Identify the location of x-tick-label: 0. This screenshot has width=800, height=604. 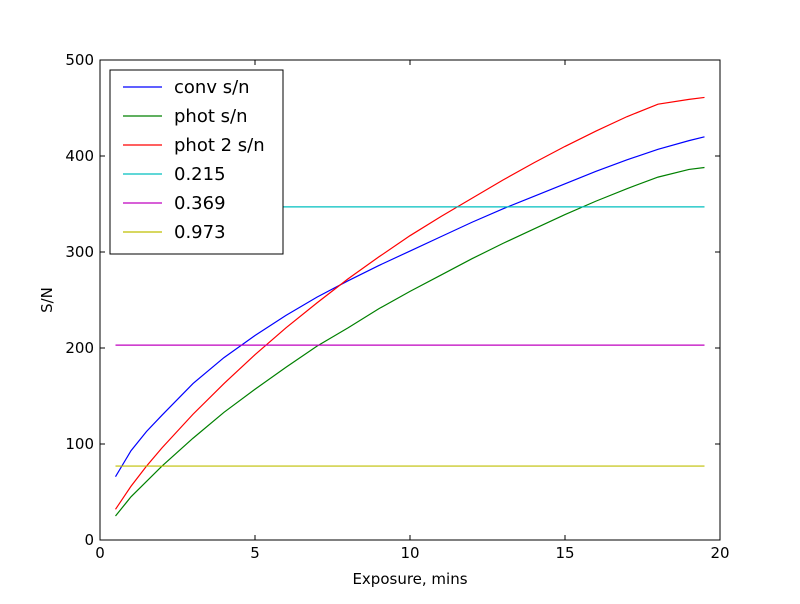
(100, 553).